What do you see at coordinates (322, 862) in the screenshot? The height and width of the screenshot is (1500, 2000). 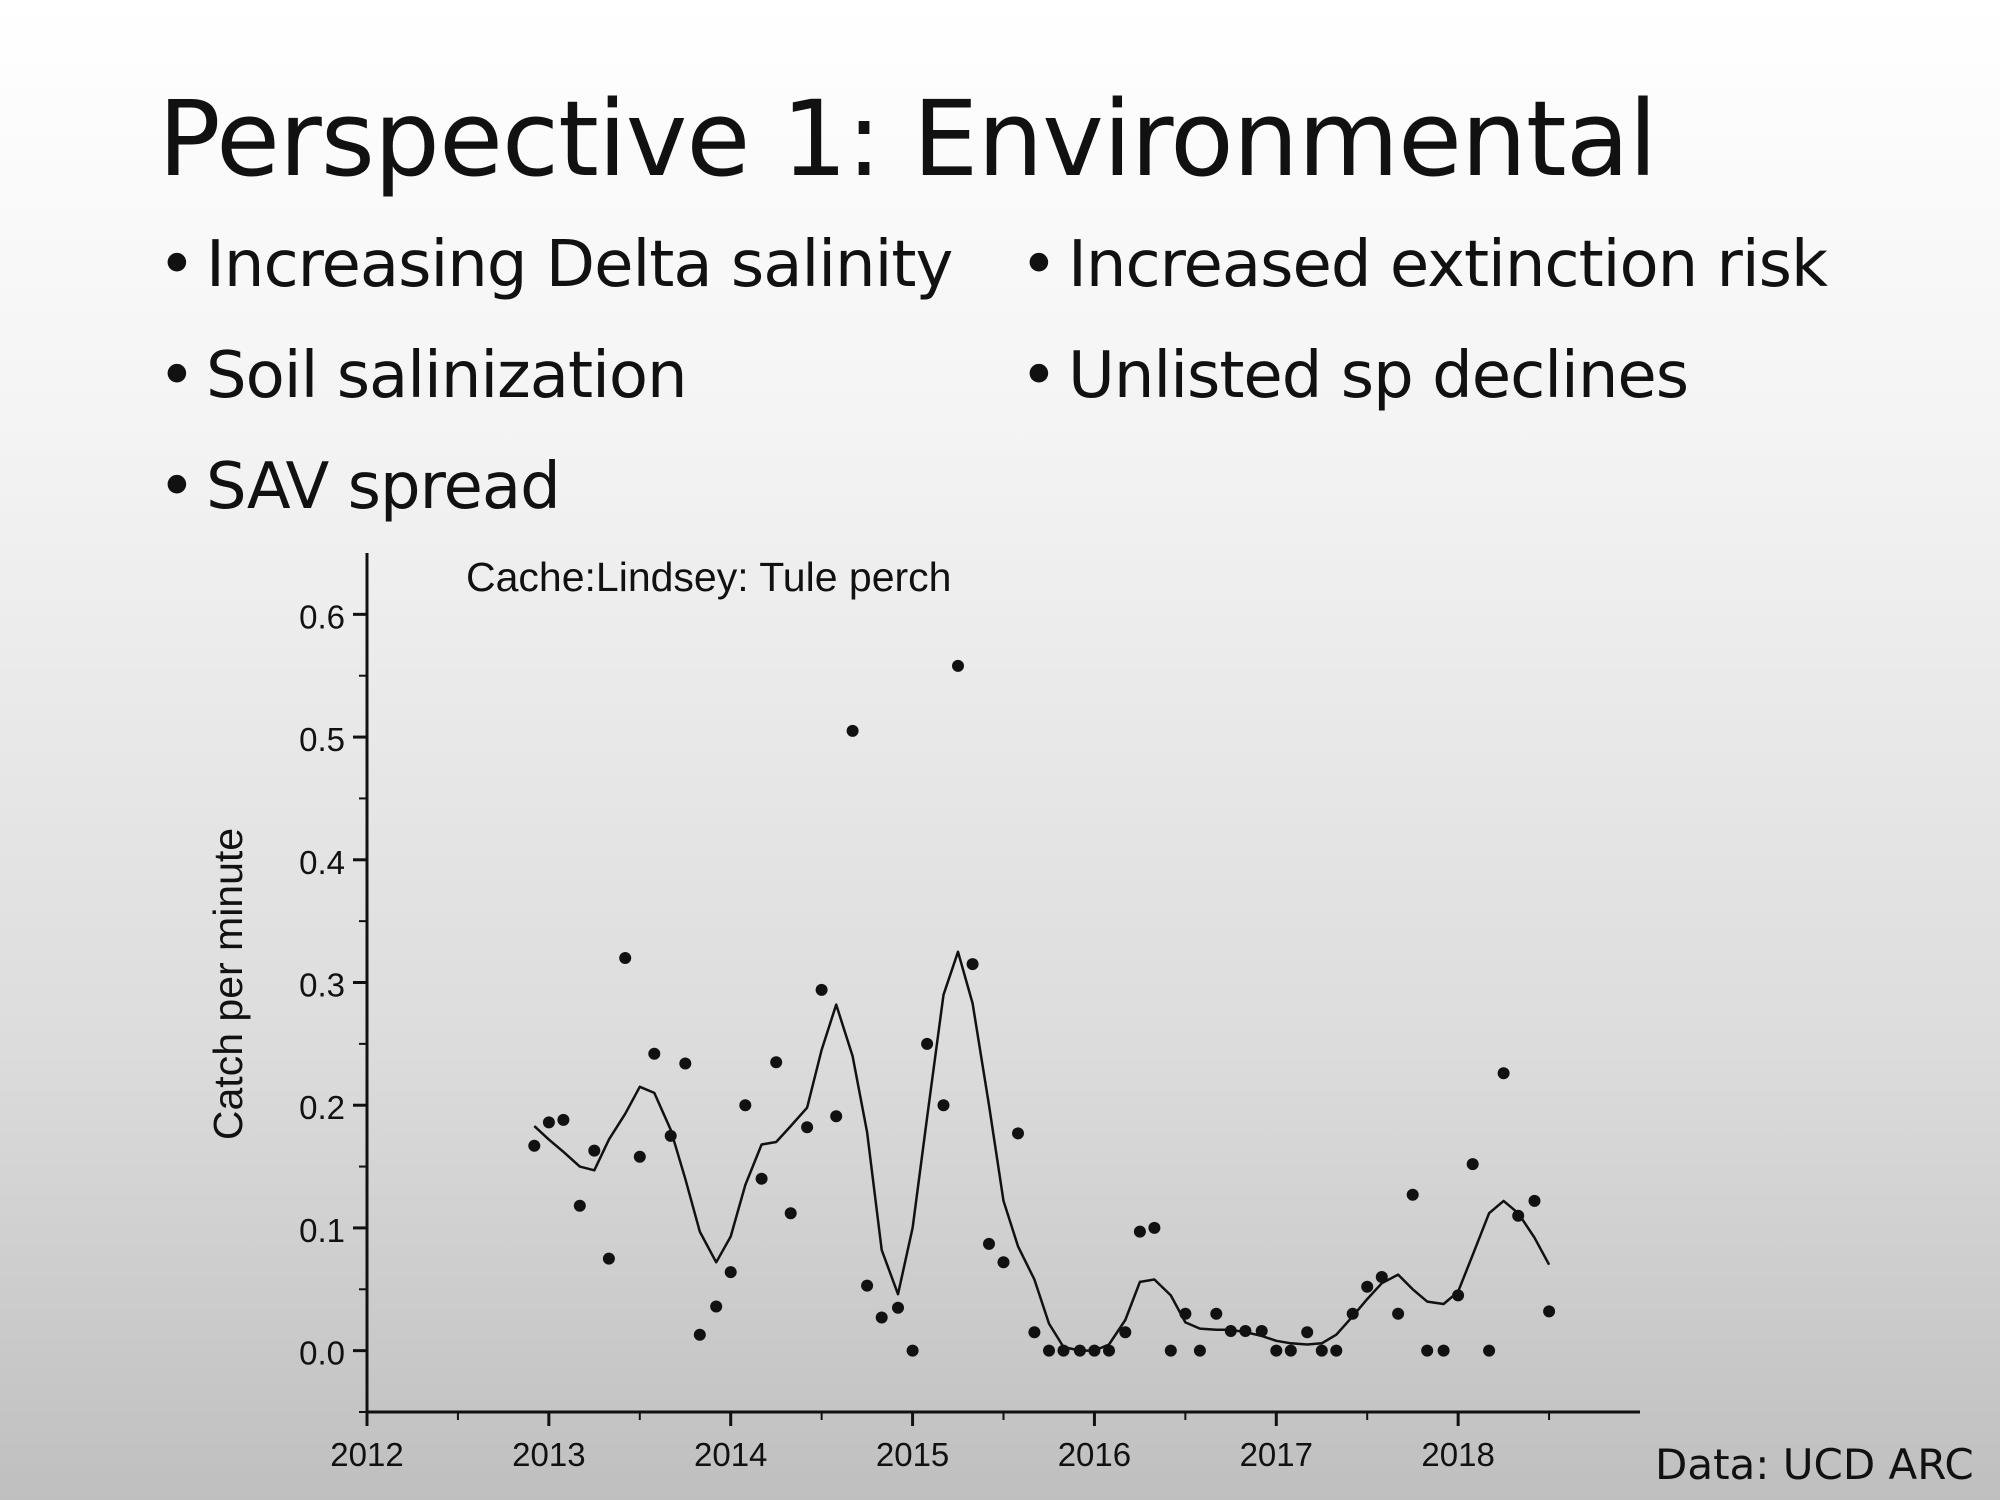 I see `y-tick-label: 0.4` at bounding box center [322, 862].